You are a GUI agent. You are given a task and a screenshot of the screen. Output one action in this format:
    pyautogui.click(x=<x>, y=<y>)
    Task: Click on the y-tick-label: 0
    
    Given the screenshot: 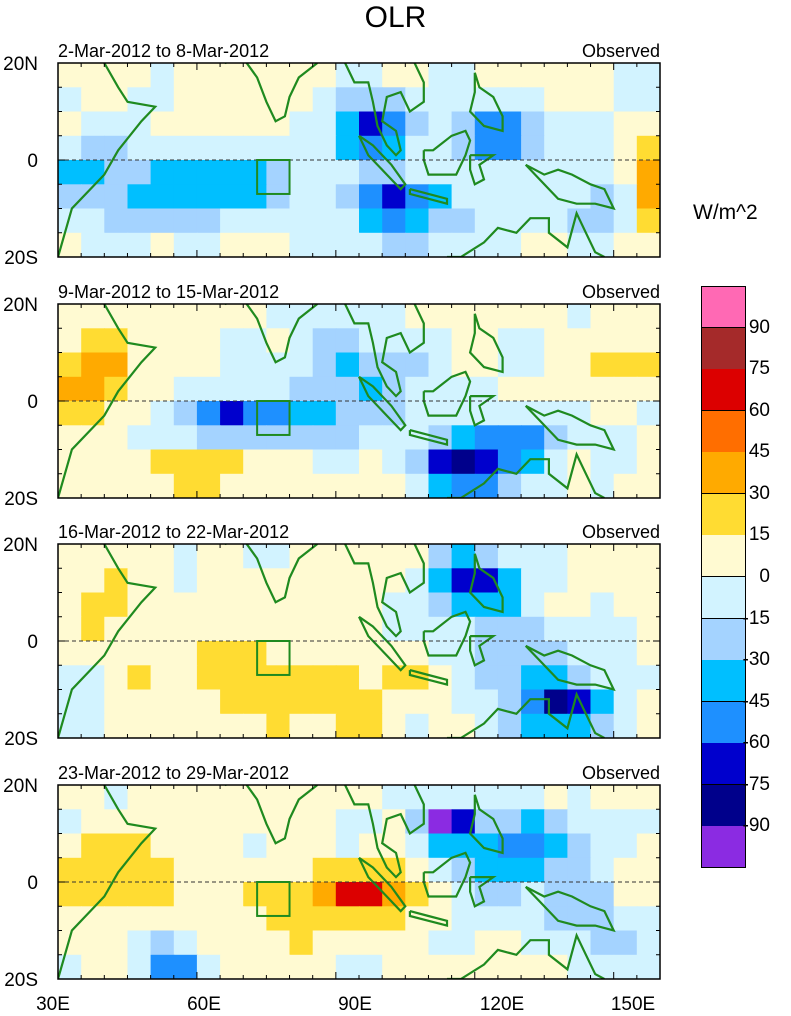 What is the action you would take?
    pyautogui.click(x=32, y=883)
    